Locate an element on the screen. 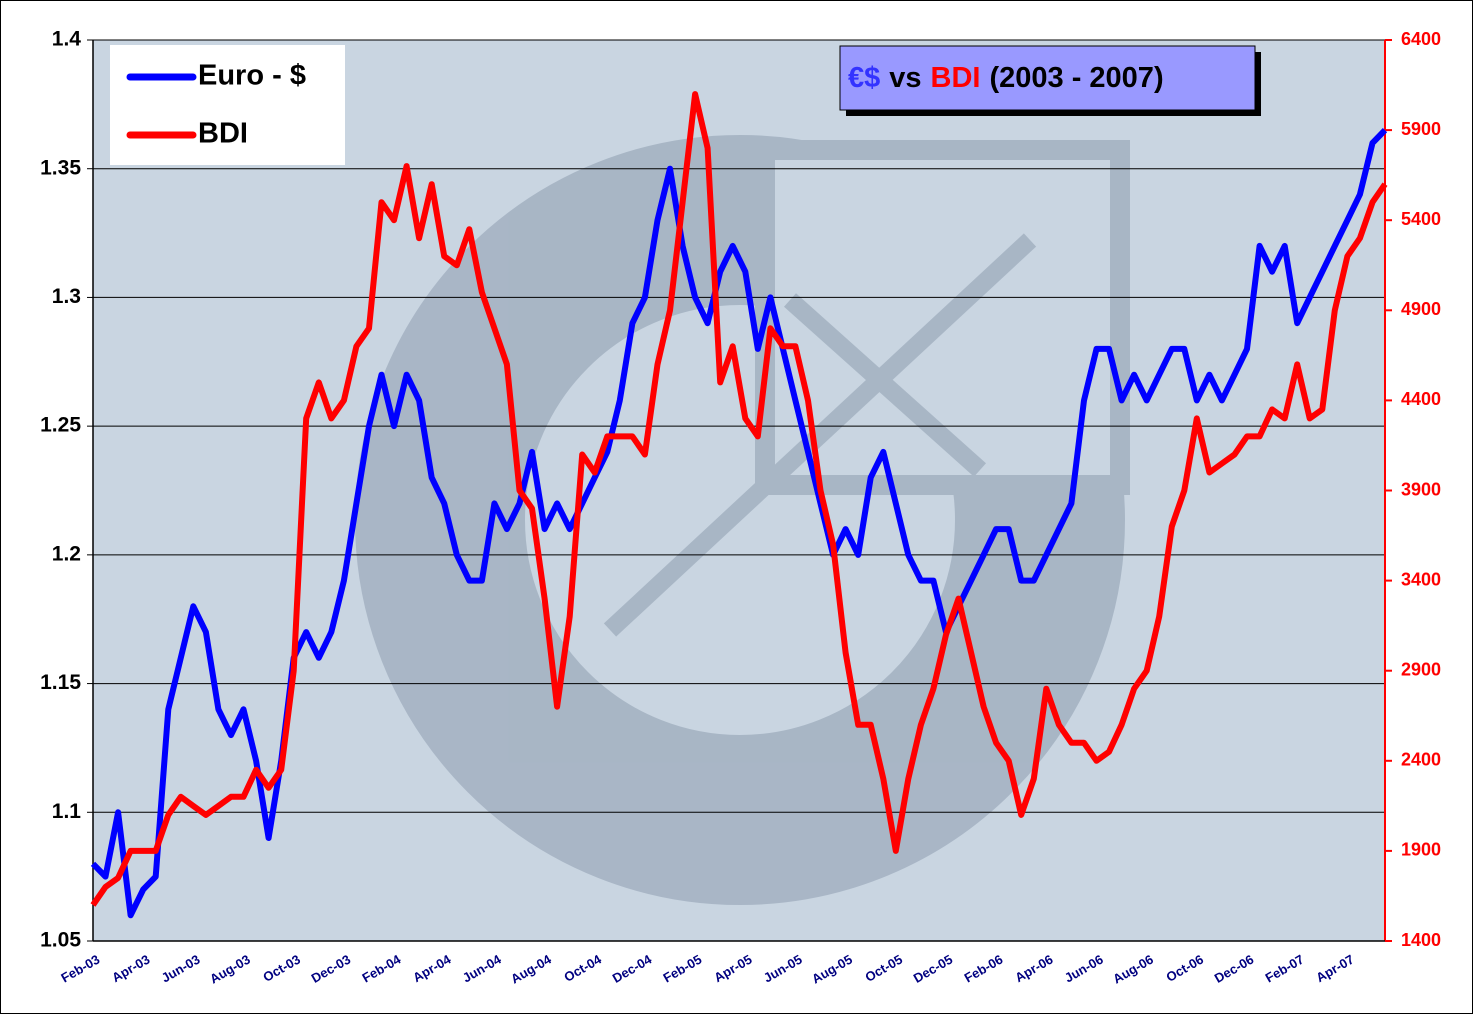 The width and height of the screenshot is (1474, 1015). y-tick-label: 1.4 is located at coordinates (67, 39).